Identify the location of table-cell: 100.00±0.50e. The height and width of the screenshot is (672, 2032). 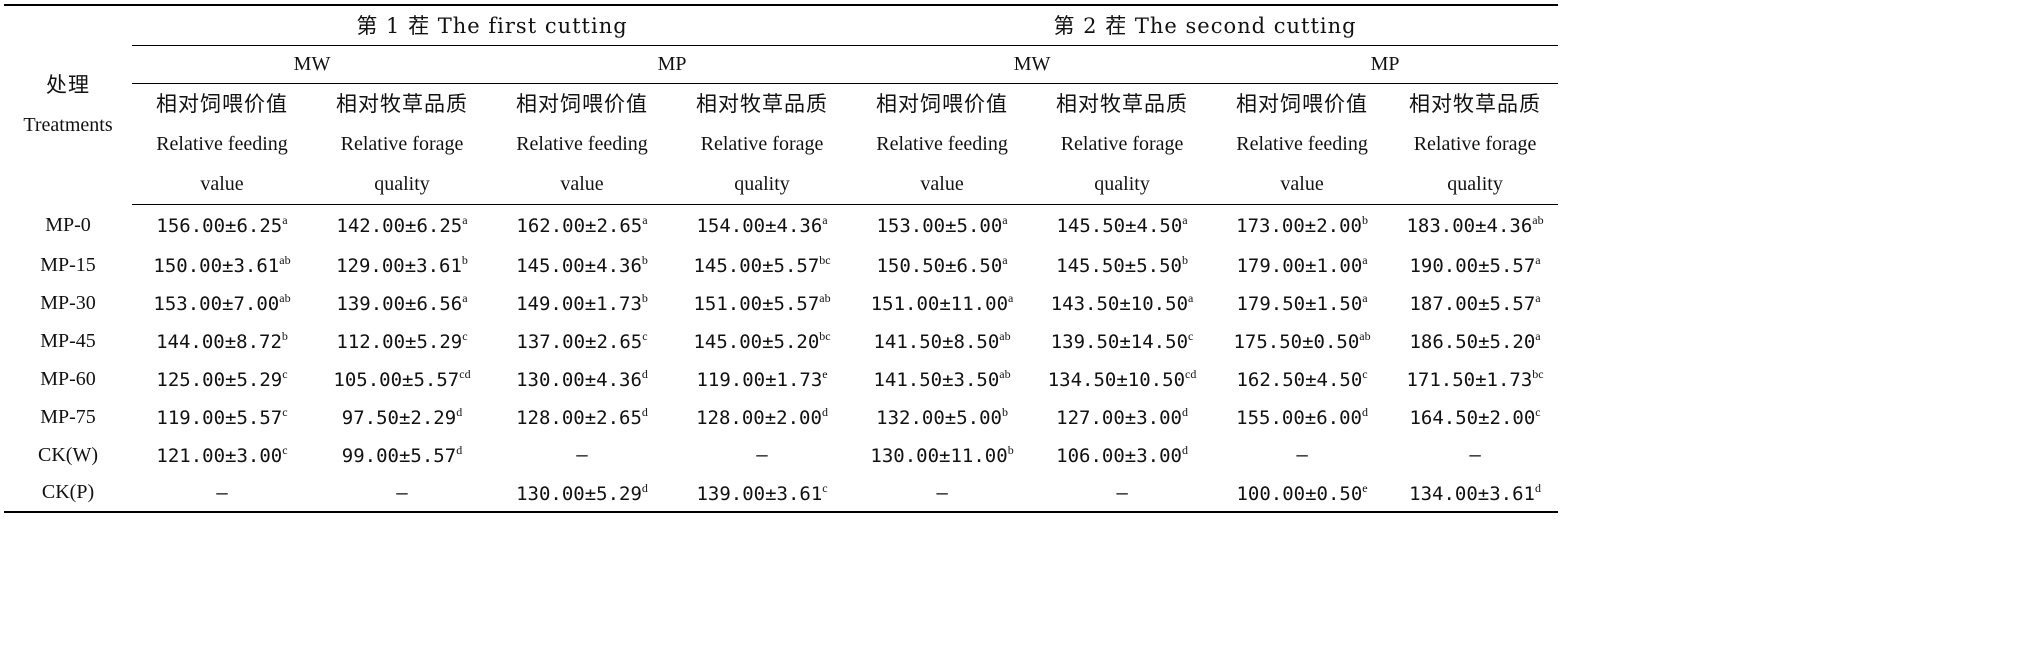
(1302, 493).